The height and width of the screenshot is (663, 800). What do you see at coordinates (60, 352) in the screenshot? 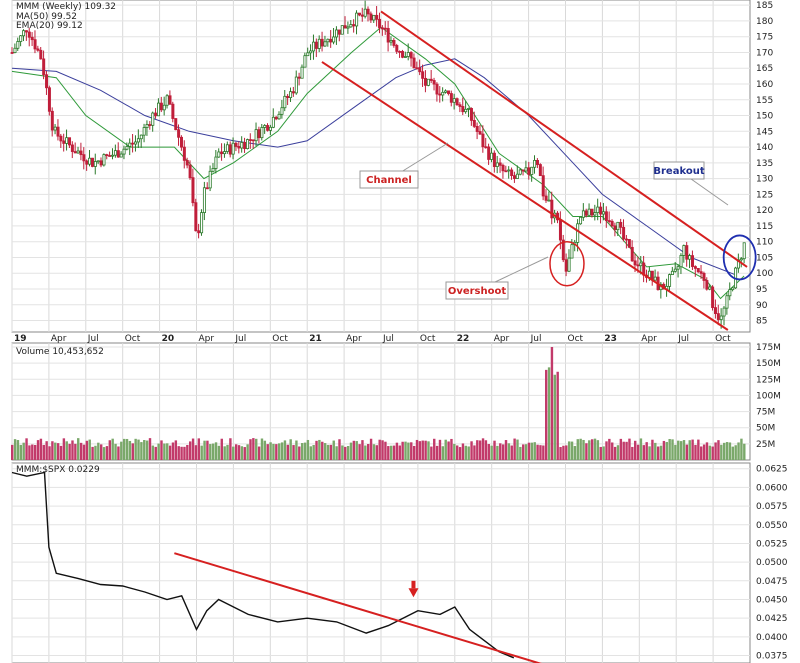
I see `volume-title: Volume 10,453,652` at bounding box center [60, 352].